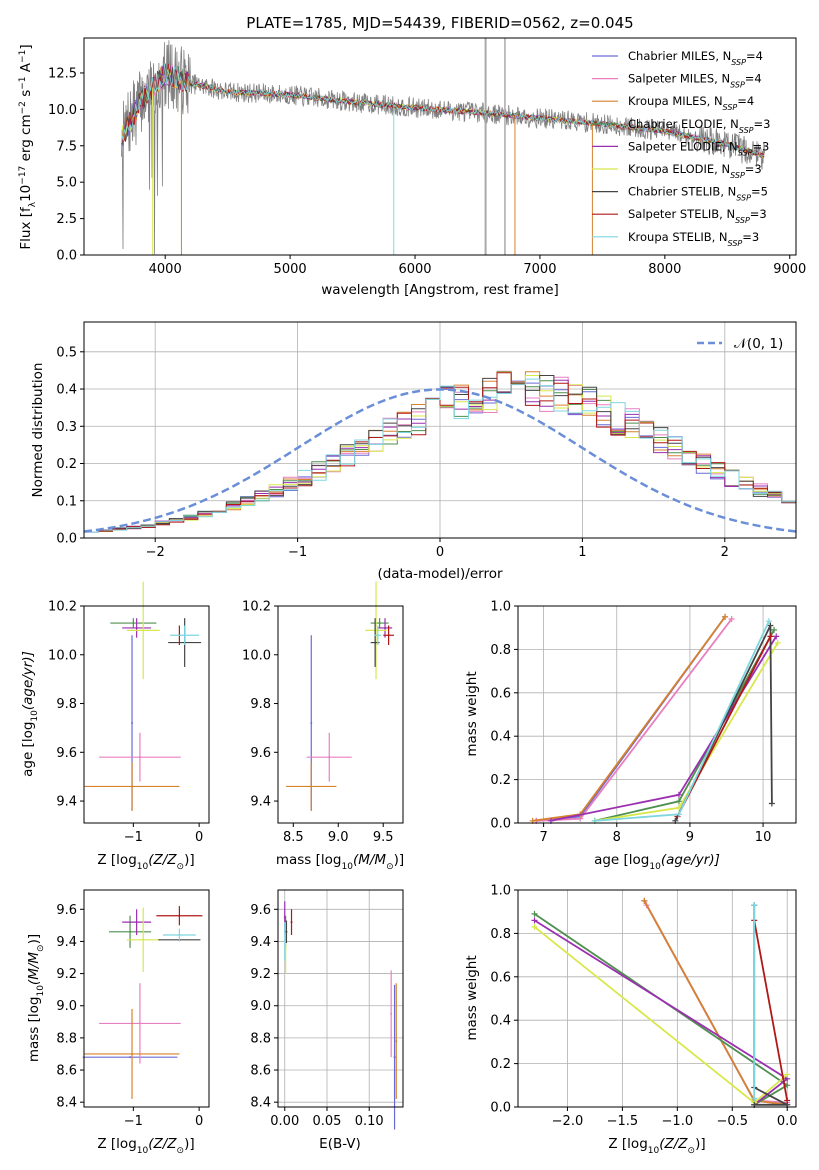 This screenshot has width=819, height=1170. What do you see at coordinates (568, 1121) in the screenshot?
I see `x-tick-label: −2.0` at bounding box center [568, 1121].